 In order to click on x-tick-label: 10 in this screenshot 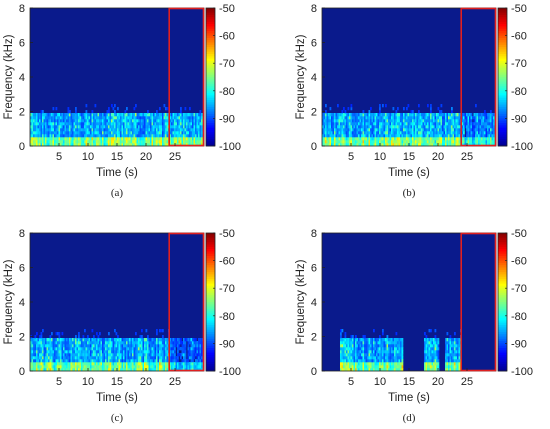, I will do `click(88, 382)`.